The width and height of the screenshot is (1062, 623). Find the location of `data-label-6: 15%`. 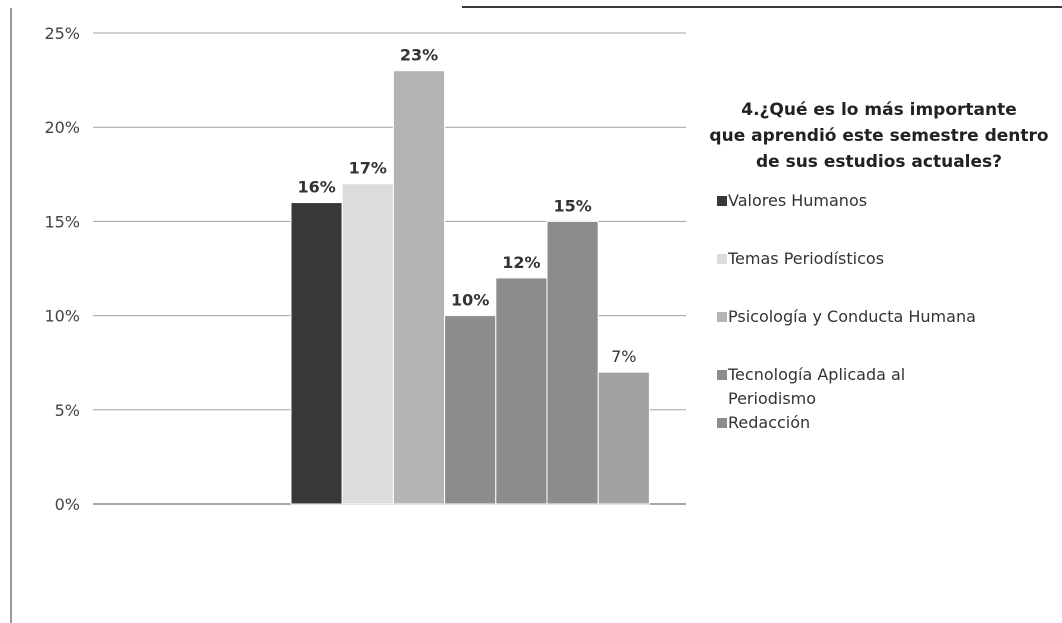

data-label-6: 15% is located at coordinates (572, 205).